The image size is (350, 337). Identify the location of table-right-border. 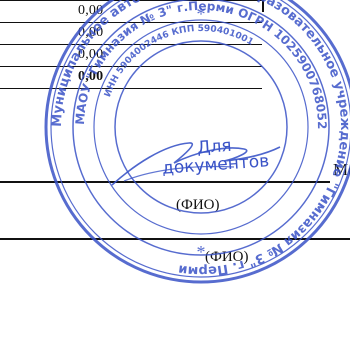
(263, 6).